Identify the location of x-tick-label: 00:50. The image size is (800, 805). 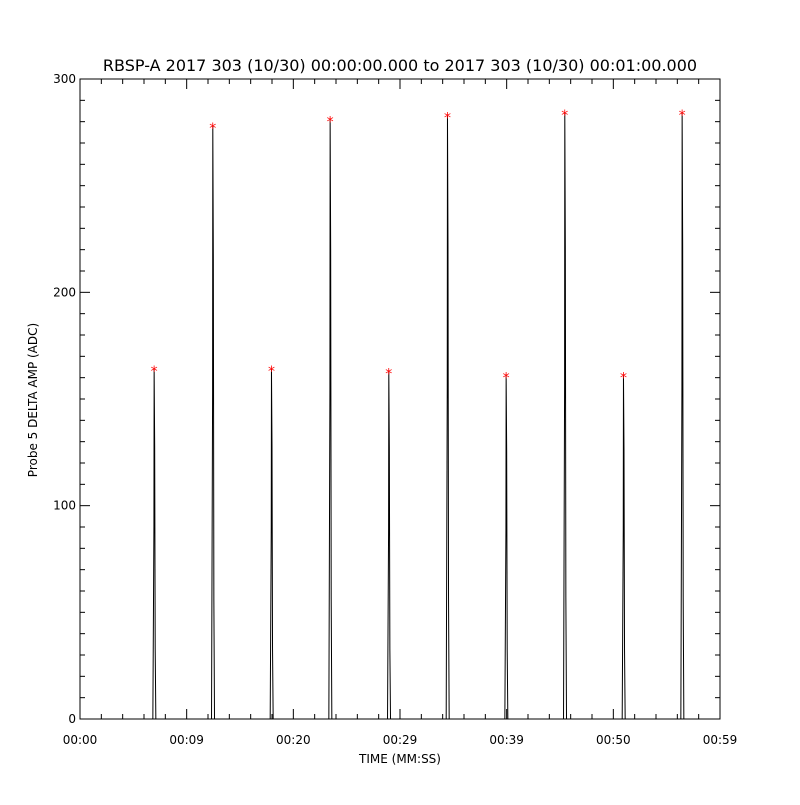
(613, 740).